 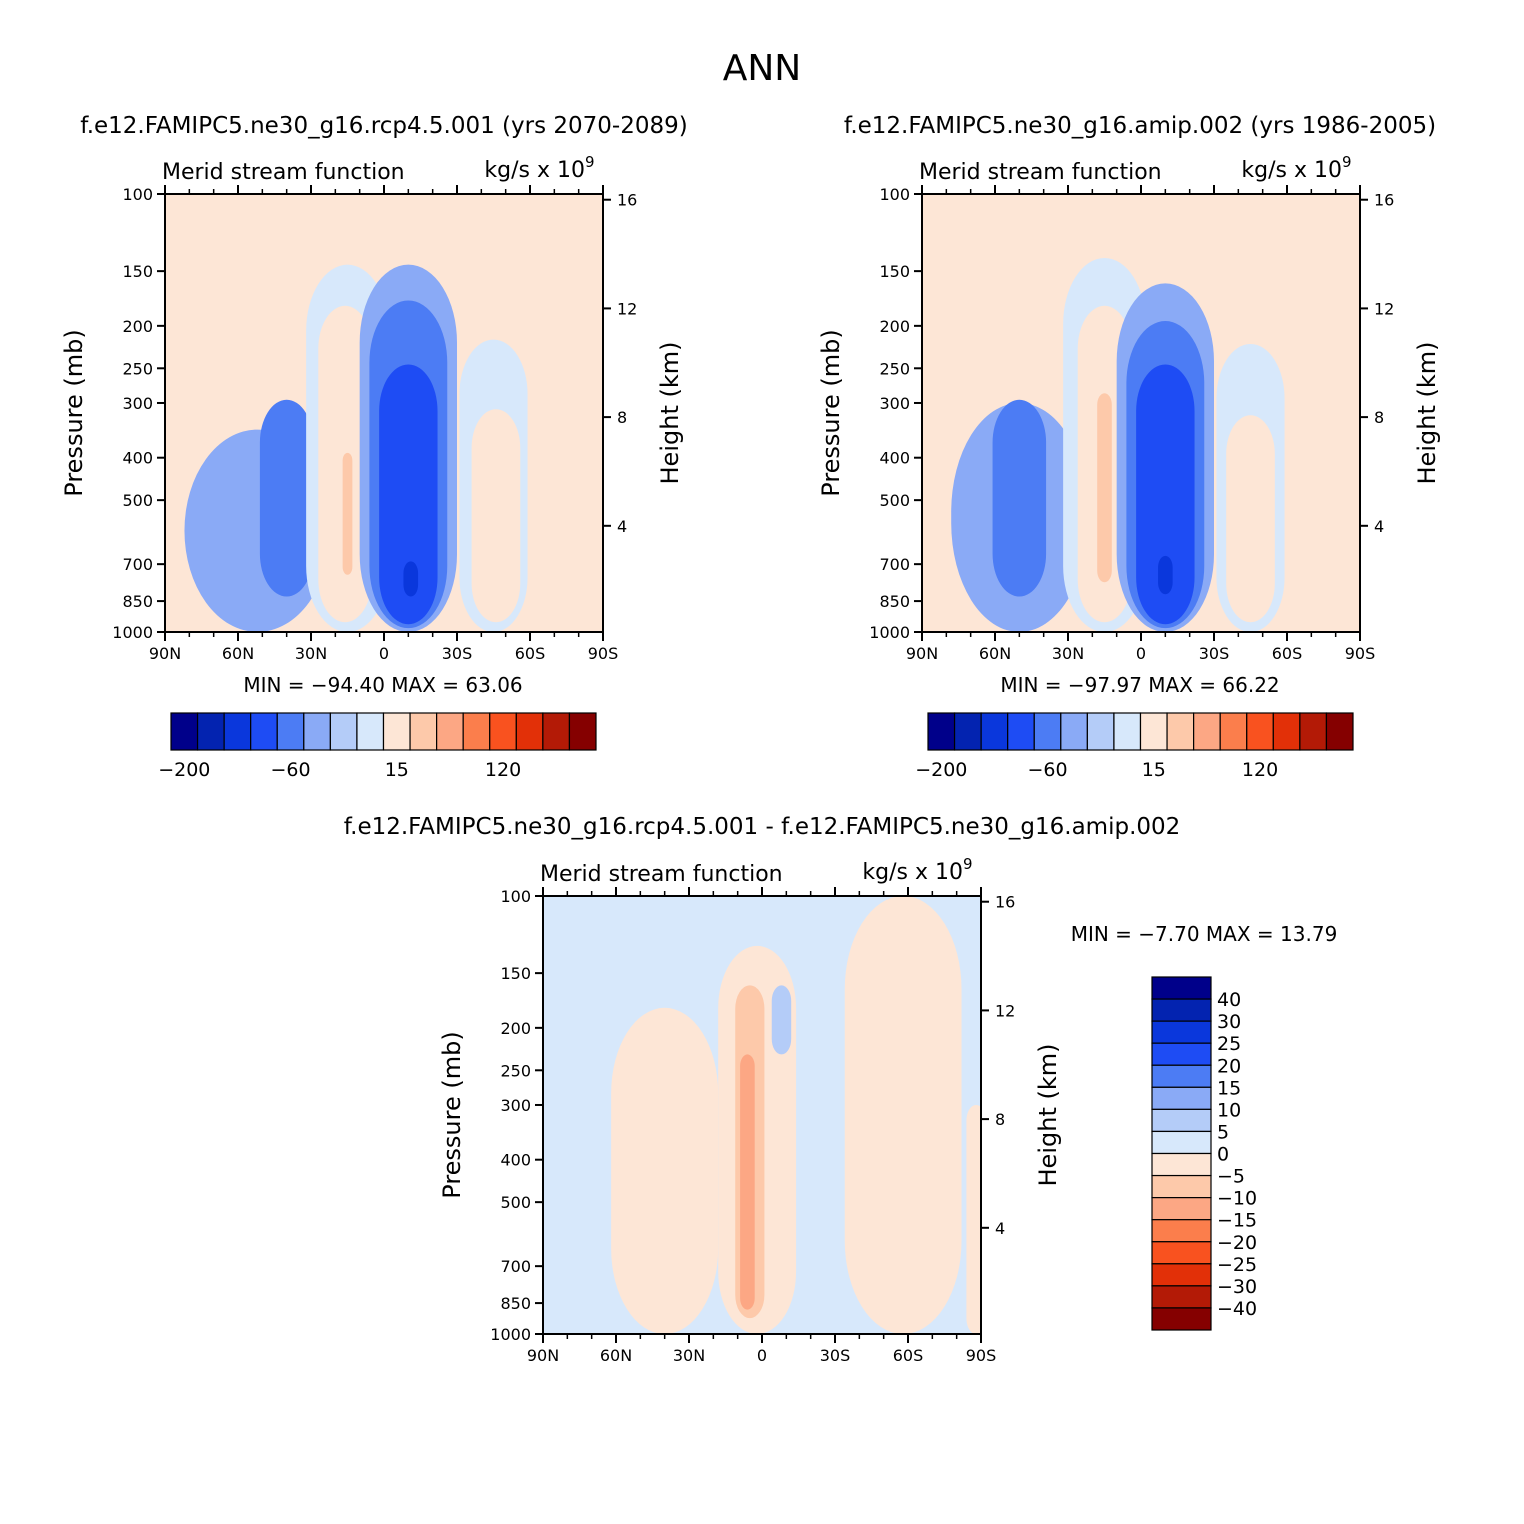 I want to click on x-tick-label: 60N, so click(x=238, y=653).